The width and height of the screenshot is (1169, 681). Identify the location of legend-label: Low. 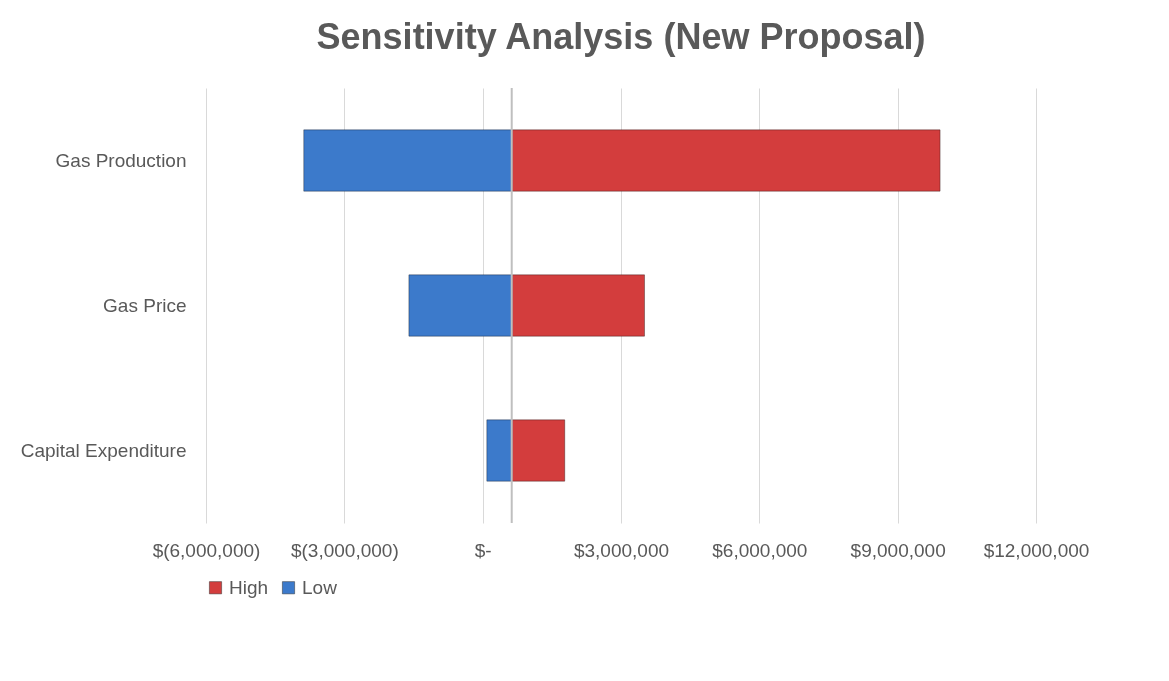
(320, 587).